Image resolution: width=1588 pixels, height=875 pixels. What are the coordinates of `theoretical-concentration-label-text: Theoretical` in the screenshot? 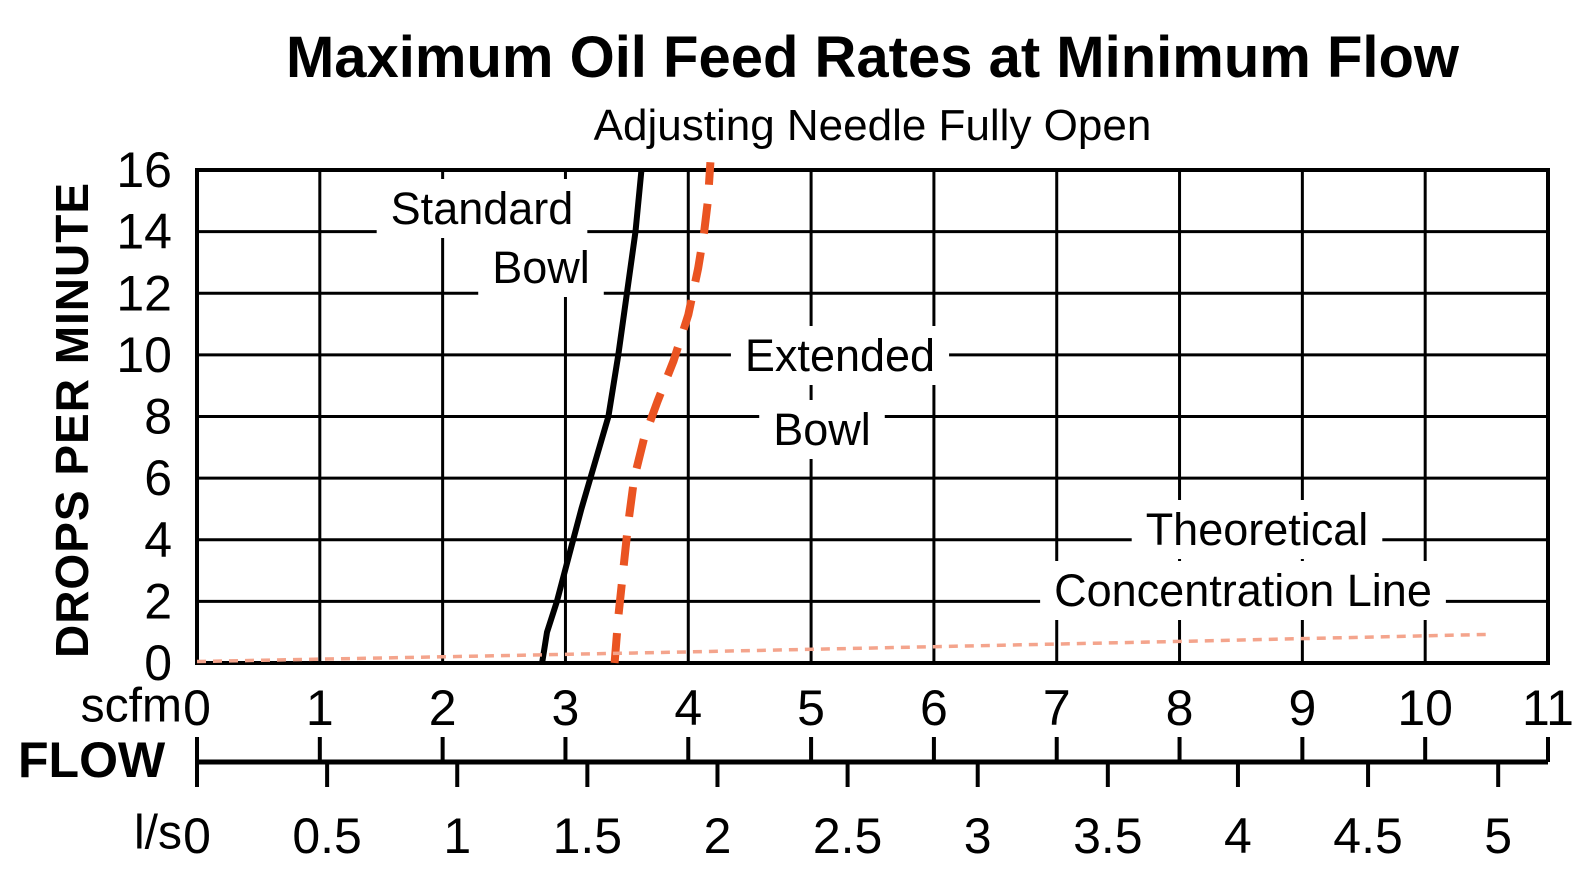 It's located at (1257, 529).